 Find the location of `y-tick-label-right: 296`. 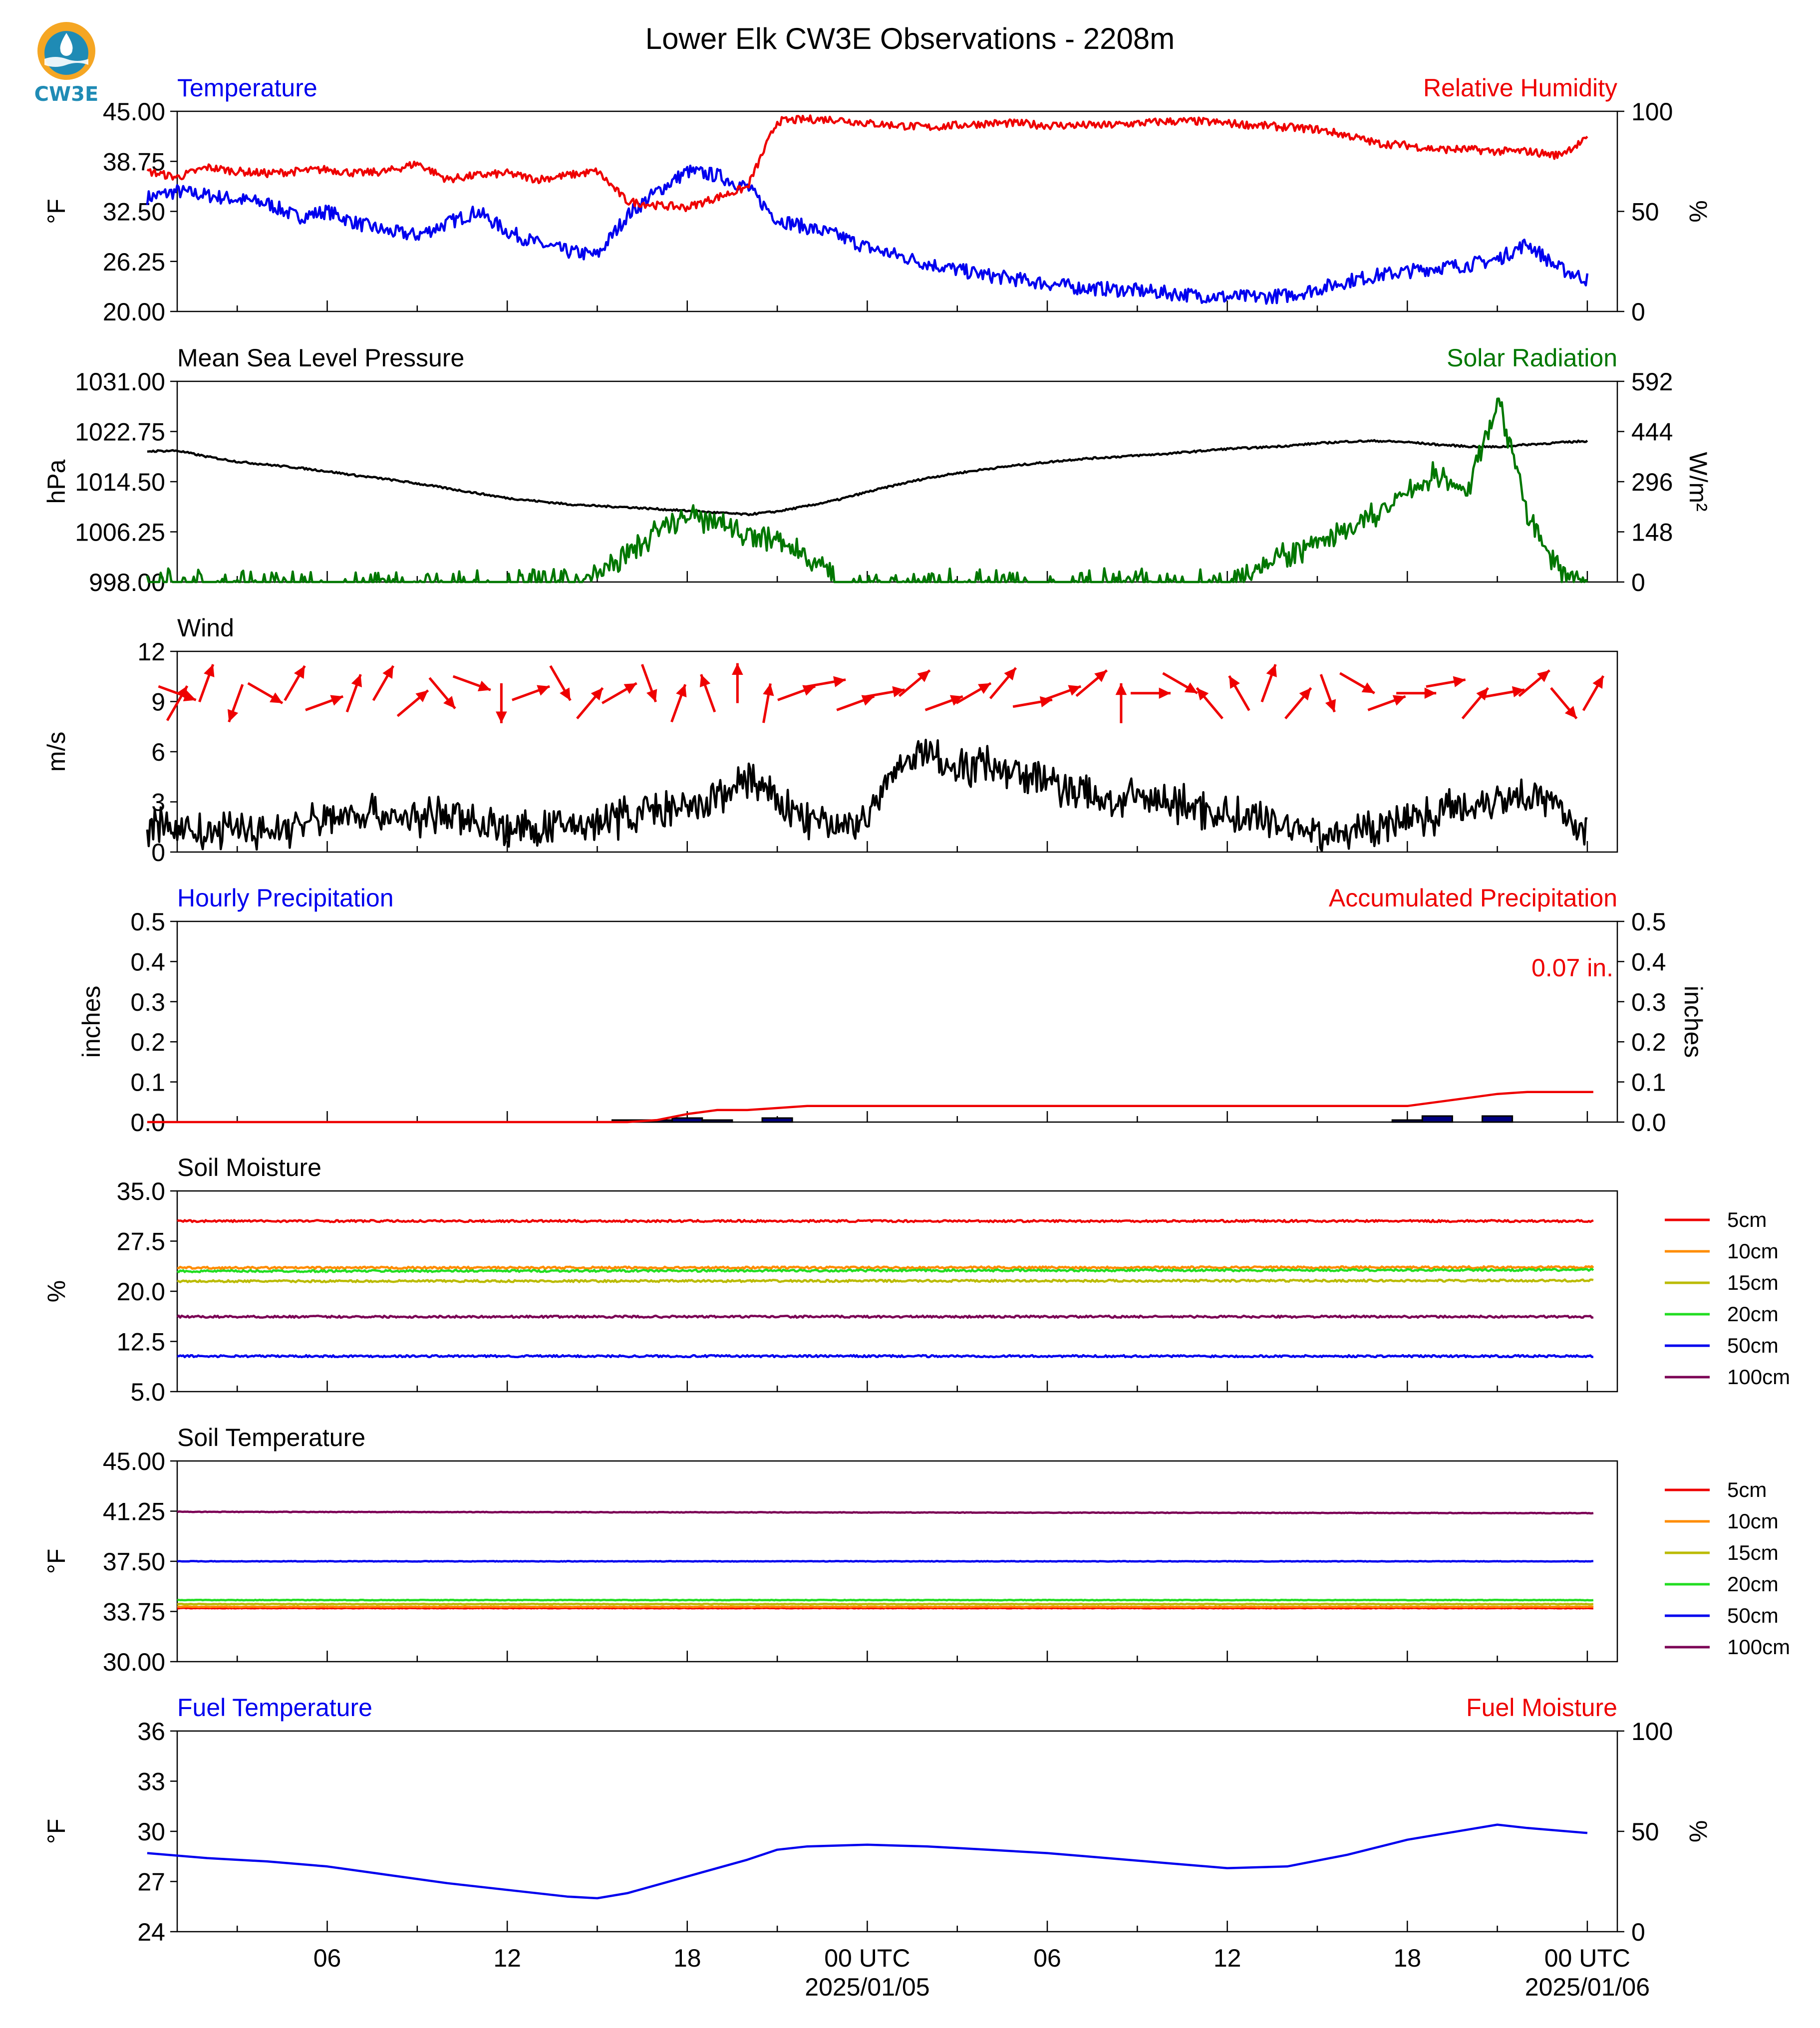

y-tick-label-right: 296 is located at coordinates (1652, 482).